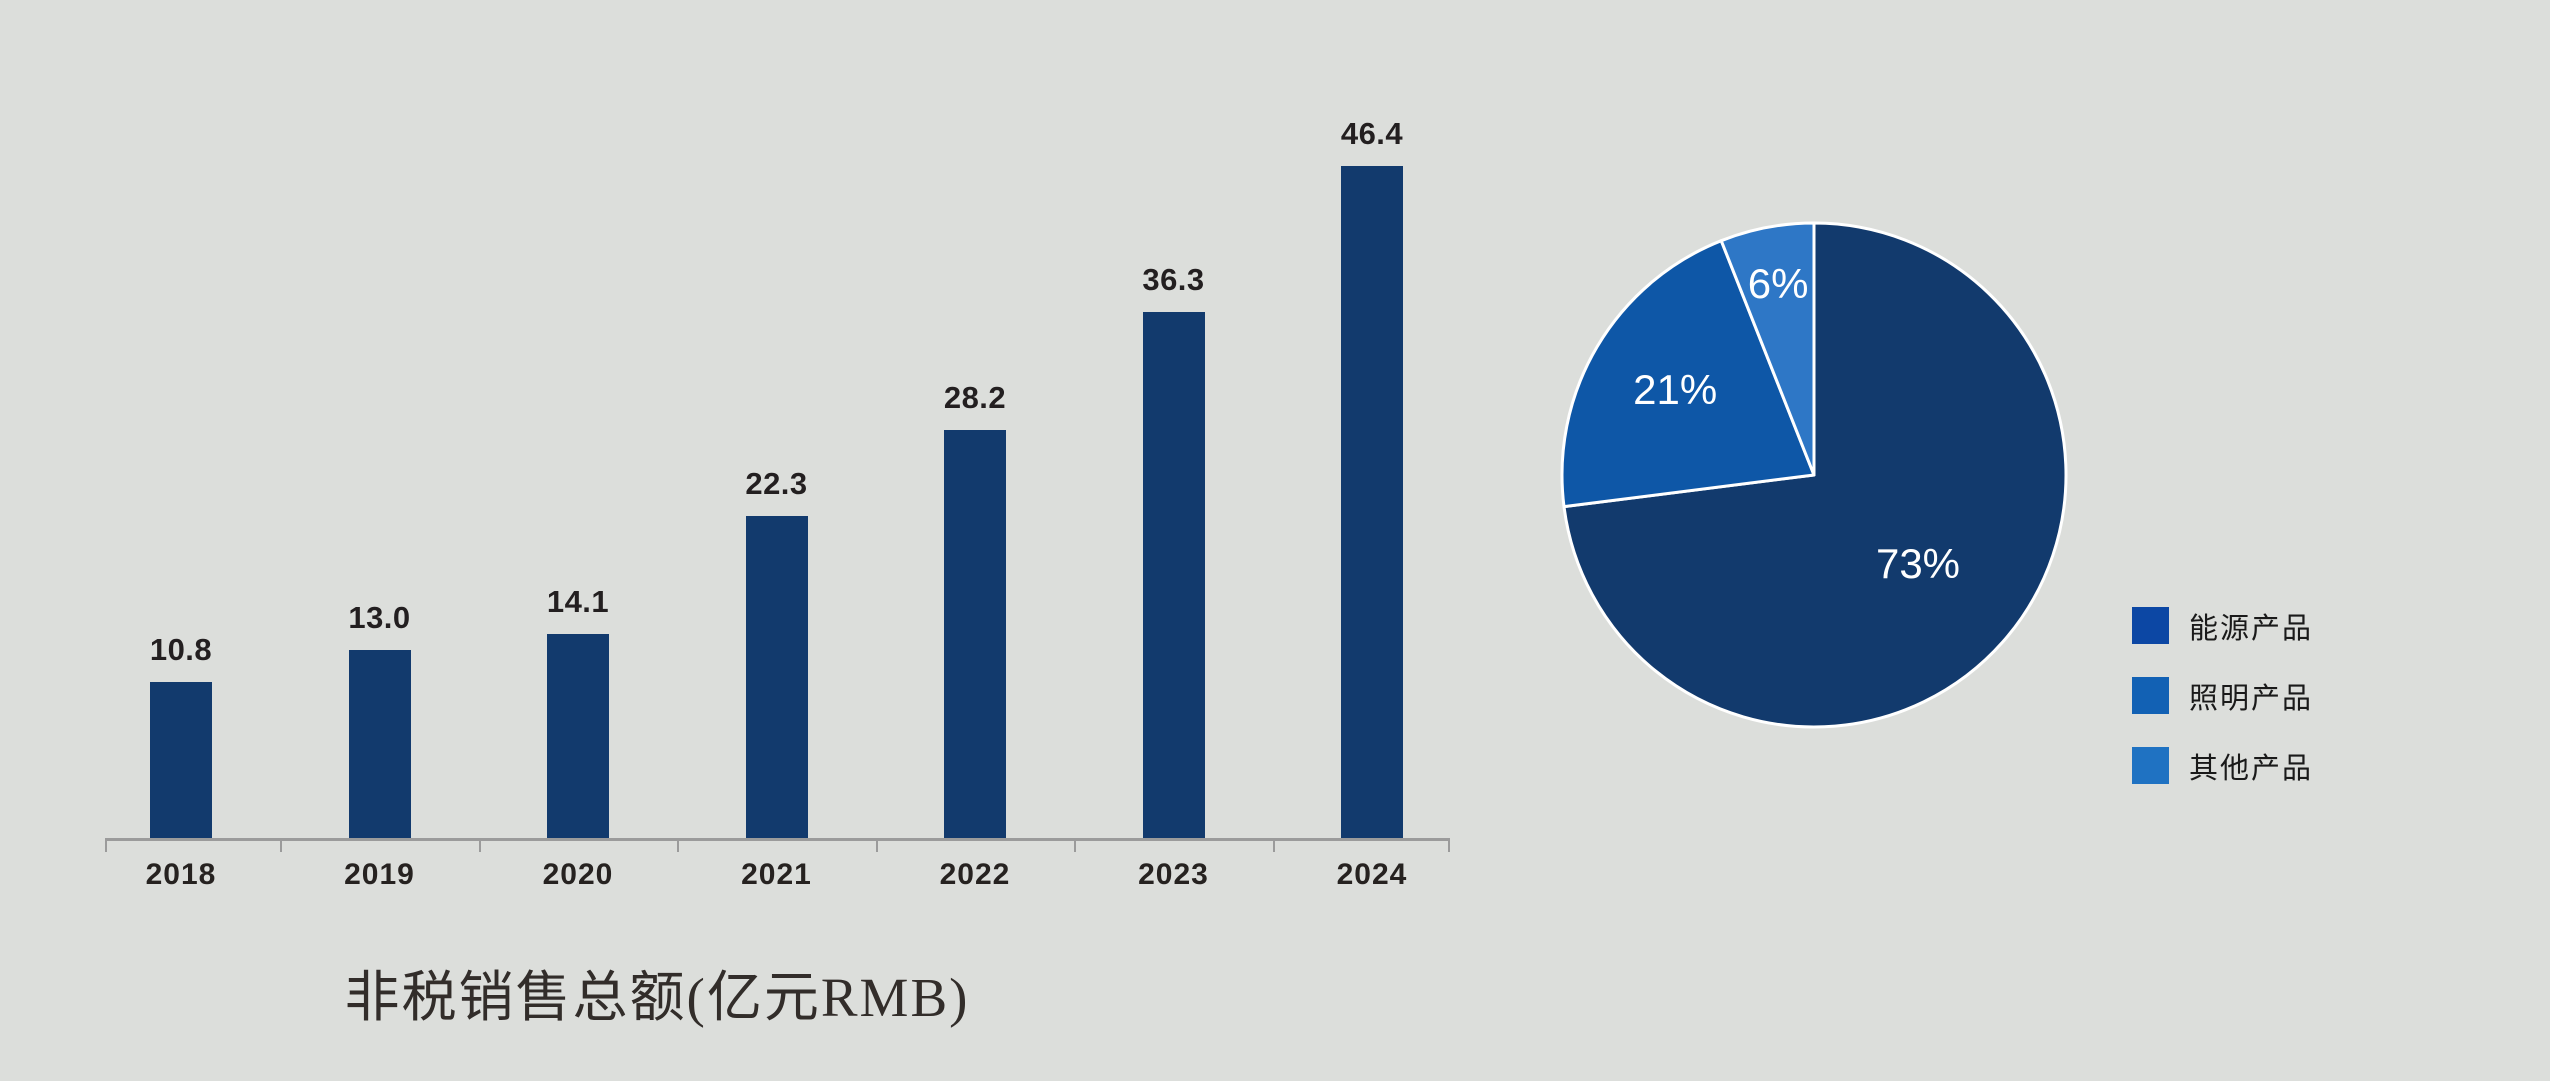  What do you see at coordinates (1778, 283) in the screenshot?
I see `pie-slice-label-other-products: 6%` at bounding box center [1778, 283].